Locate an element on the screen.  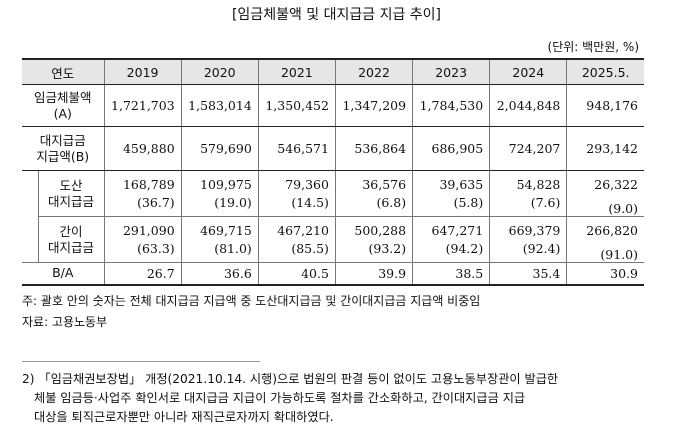
cell: 686,905 is located at coordinates (451, 148).